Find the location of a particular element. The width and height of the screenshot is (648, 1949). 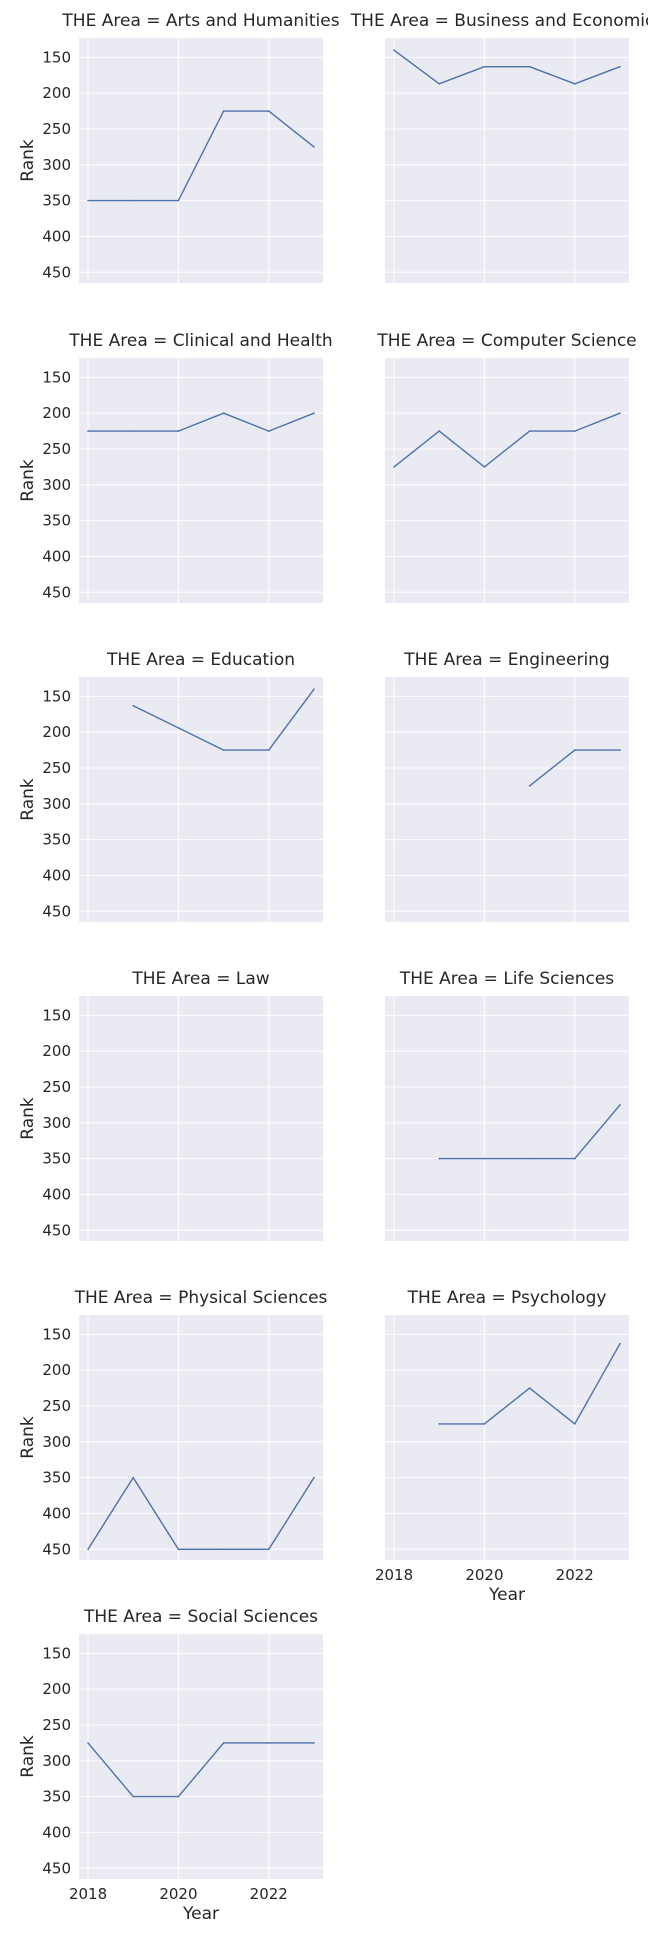

facet-title: THE Area = Physical Sciences is located at coordinates (201, 1298).